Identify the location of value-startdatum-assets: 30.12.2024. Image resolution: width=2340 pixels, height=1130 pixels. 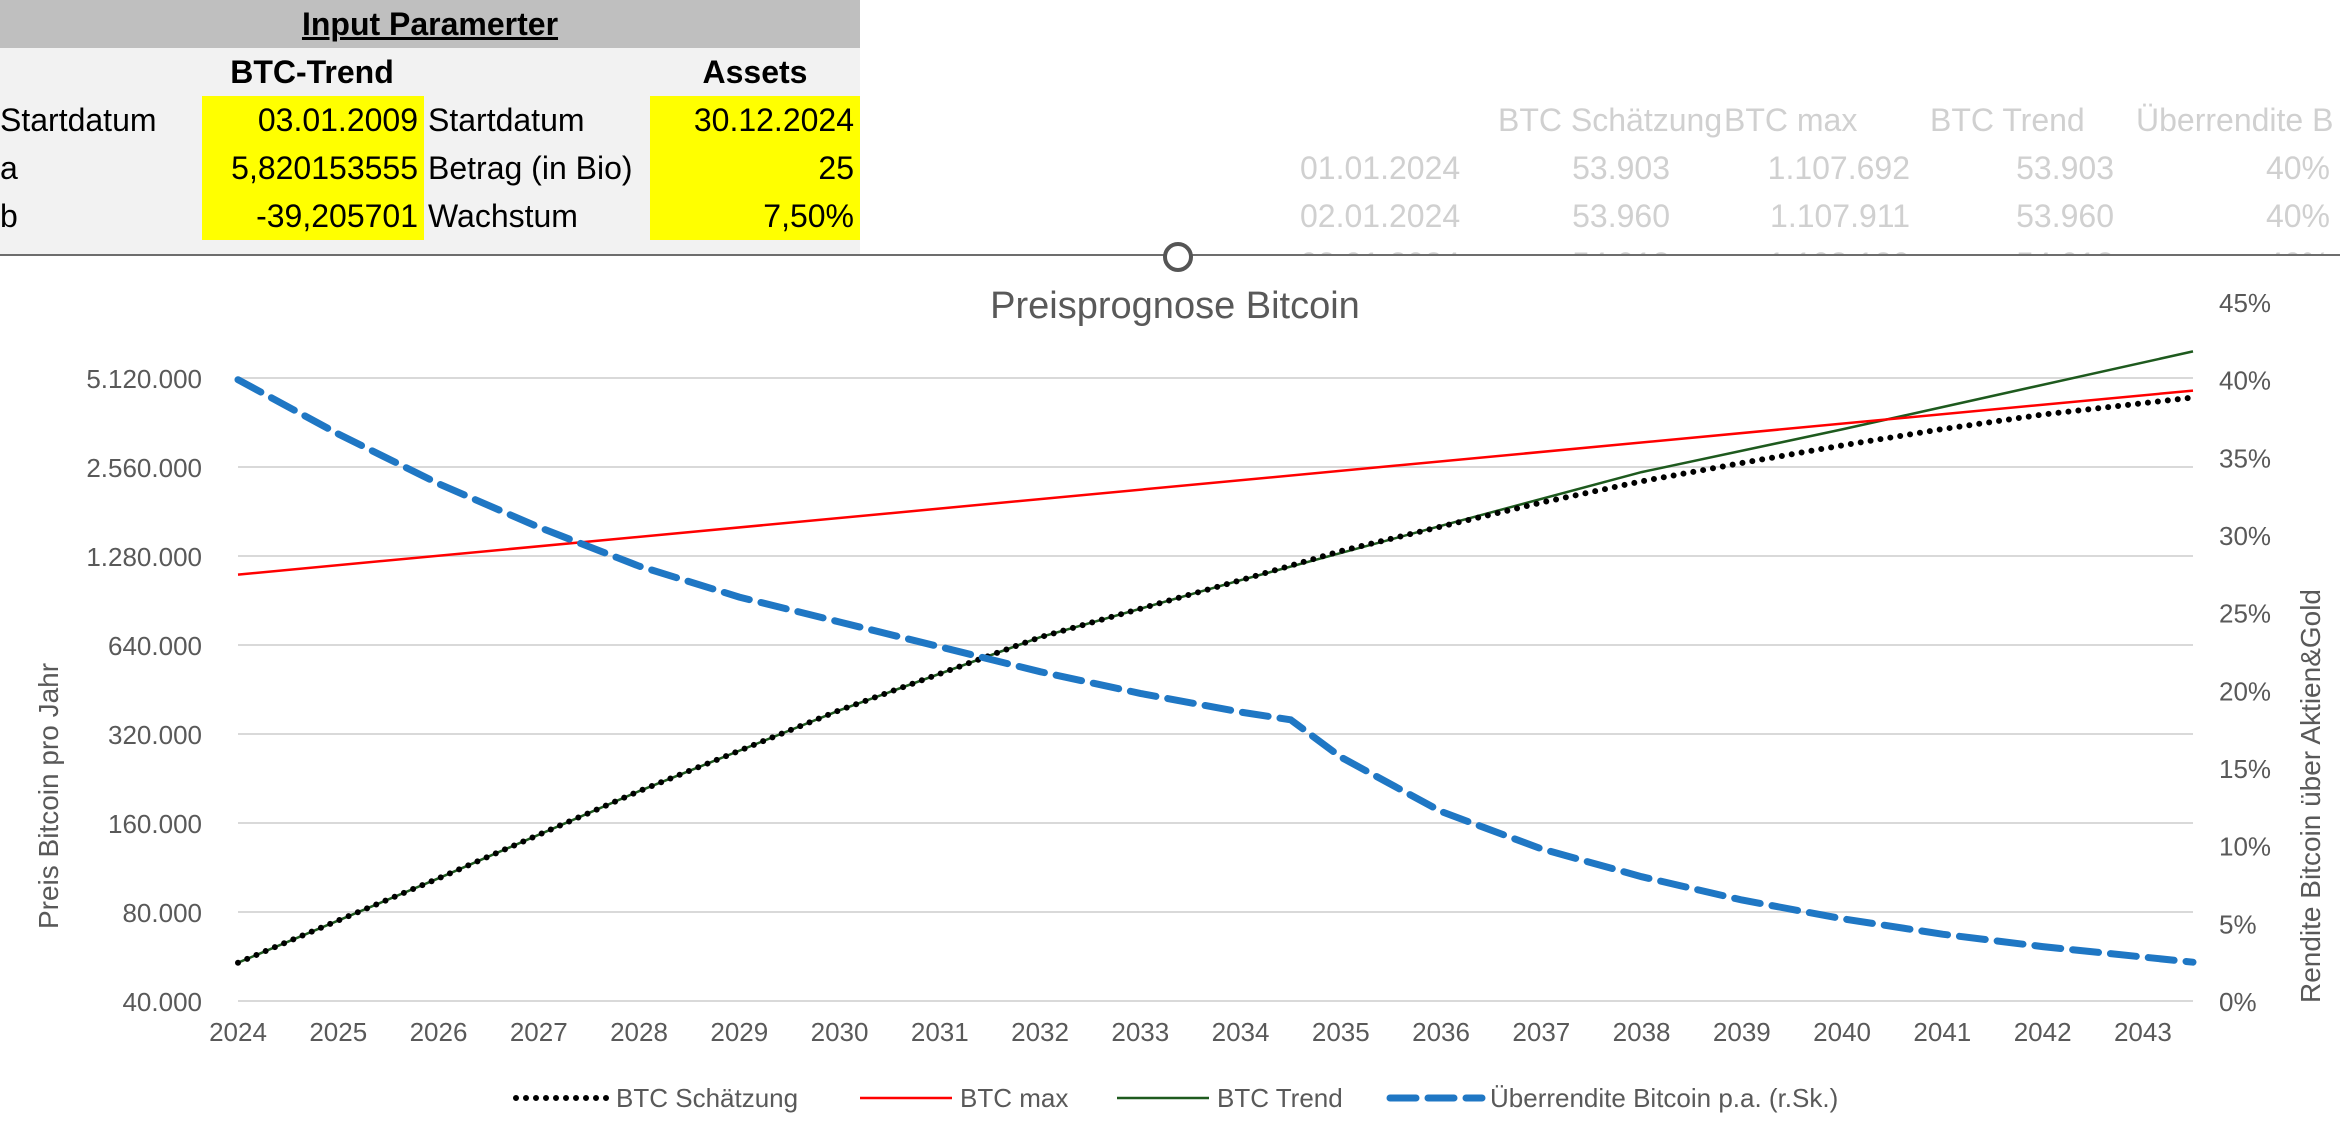
(755, 120).